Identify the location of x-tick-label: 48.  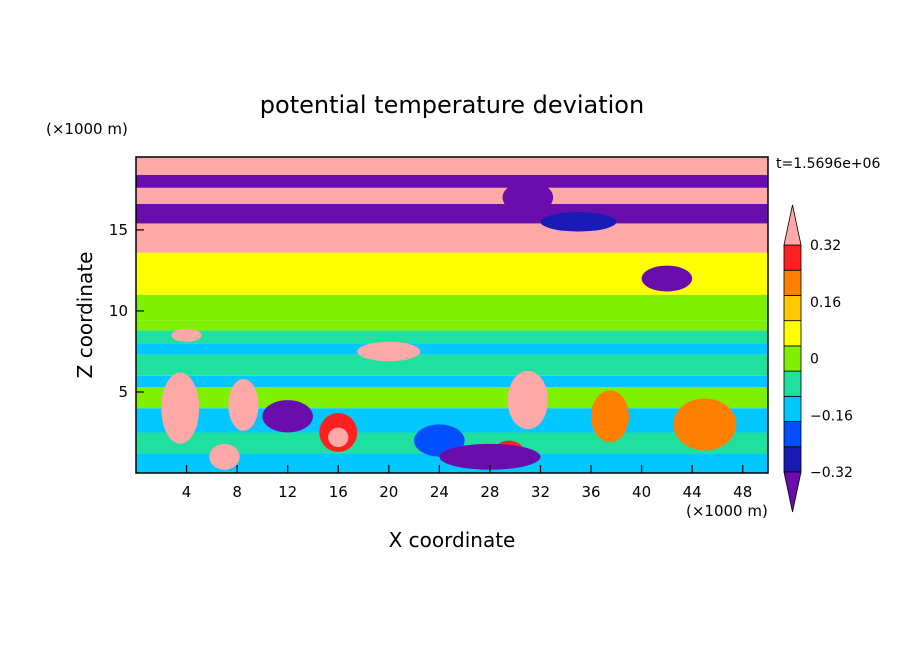
(742, 492).